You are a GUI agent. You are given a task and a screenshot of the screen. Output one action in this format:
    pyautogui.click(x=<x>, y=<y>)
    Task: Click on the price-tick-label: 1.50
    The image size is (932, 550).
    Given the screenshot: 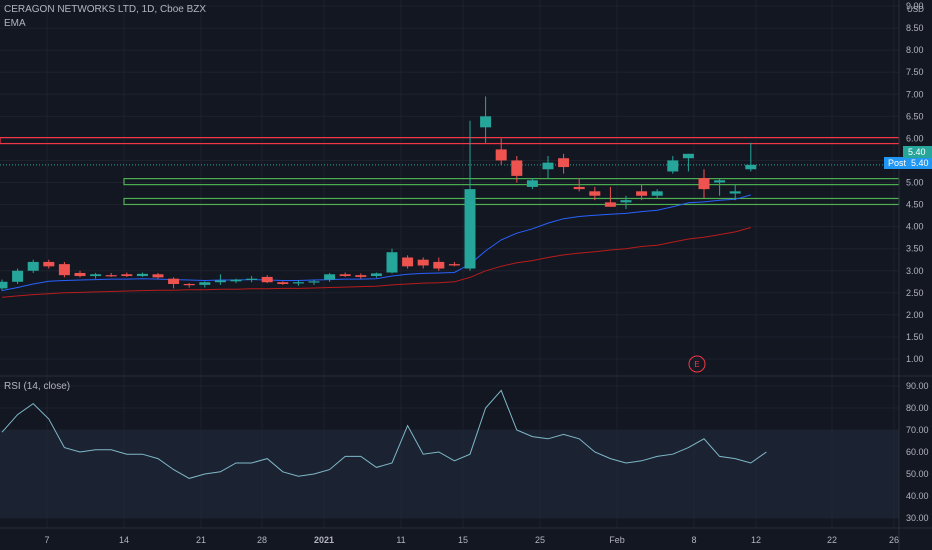 What is the action you would take?
    pyautogui.click(x=915, y=337)
    